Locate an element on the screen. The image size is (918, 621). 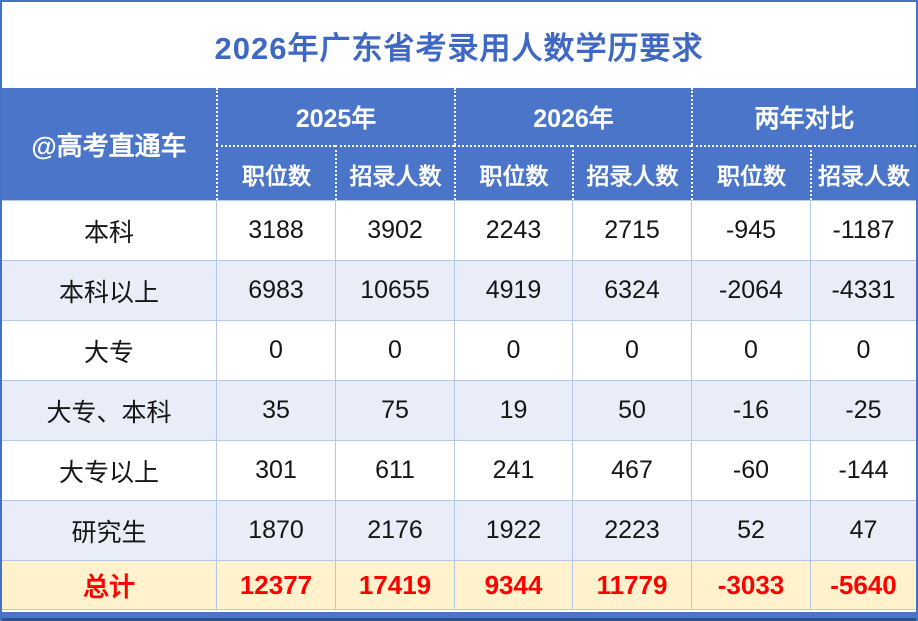
table-cell: -60 is located at coordinates (750, 470).